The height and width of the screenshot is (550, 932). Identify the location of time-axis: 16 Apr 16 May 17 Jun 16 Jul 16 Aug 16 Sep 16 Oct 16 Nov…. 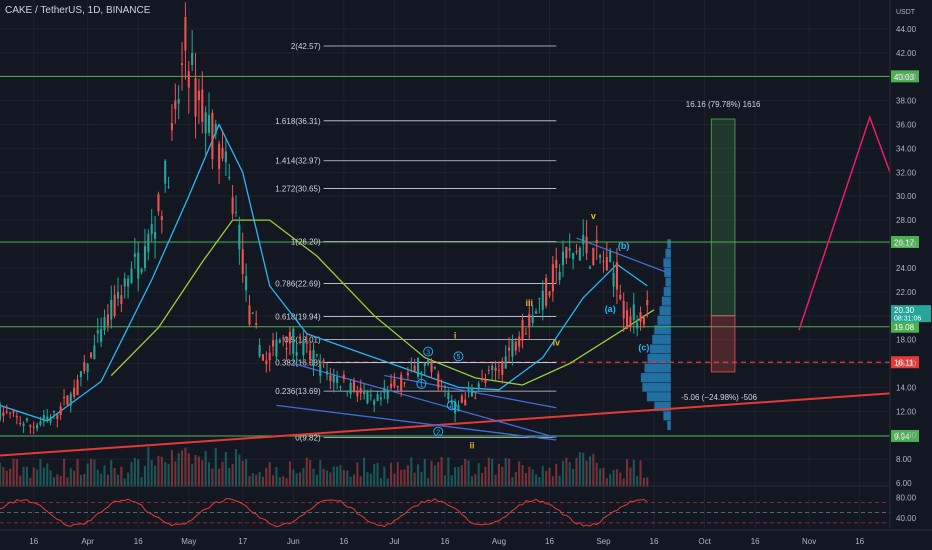
(466, 537).